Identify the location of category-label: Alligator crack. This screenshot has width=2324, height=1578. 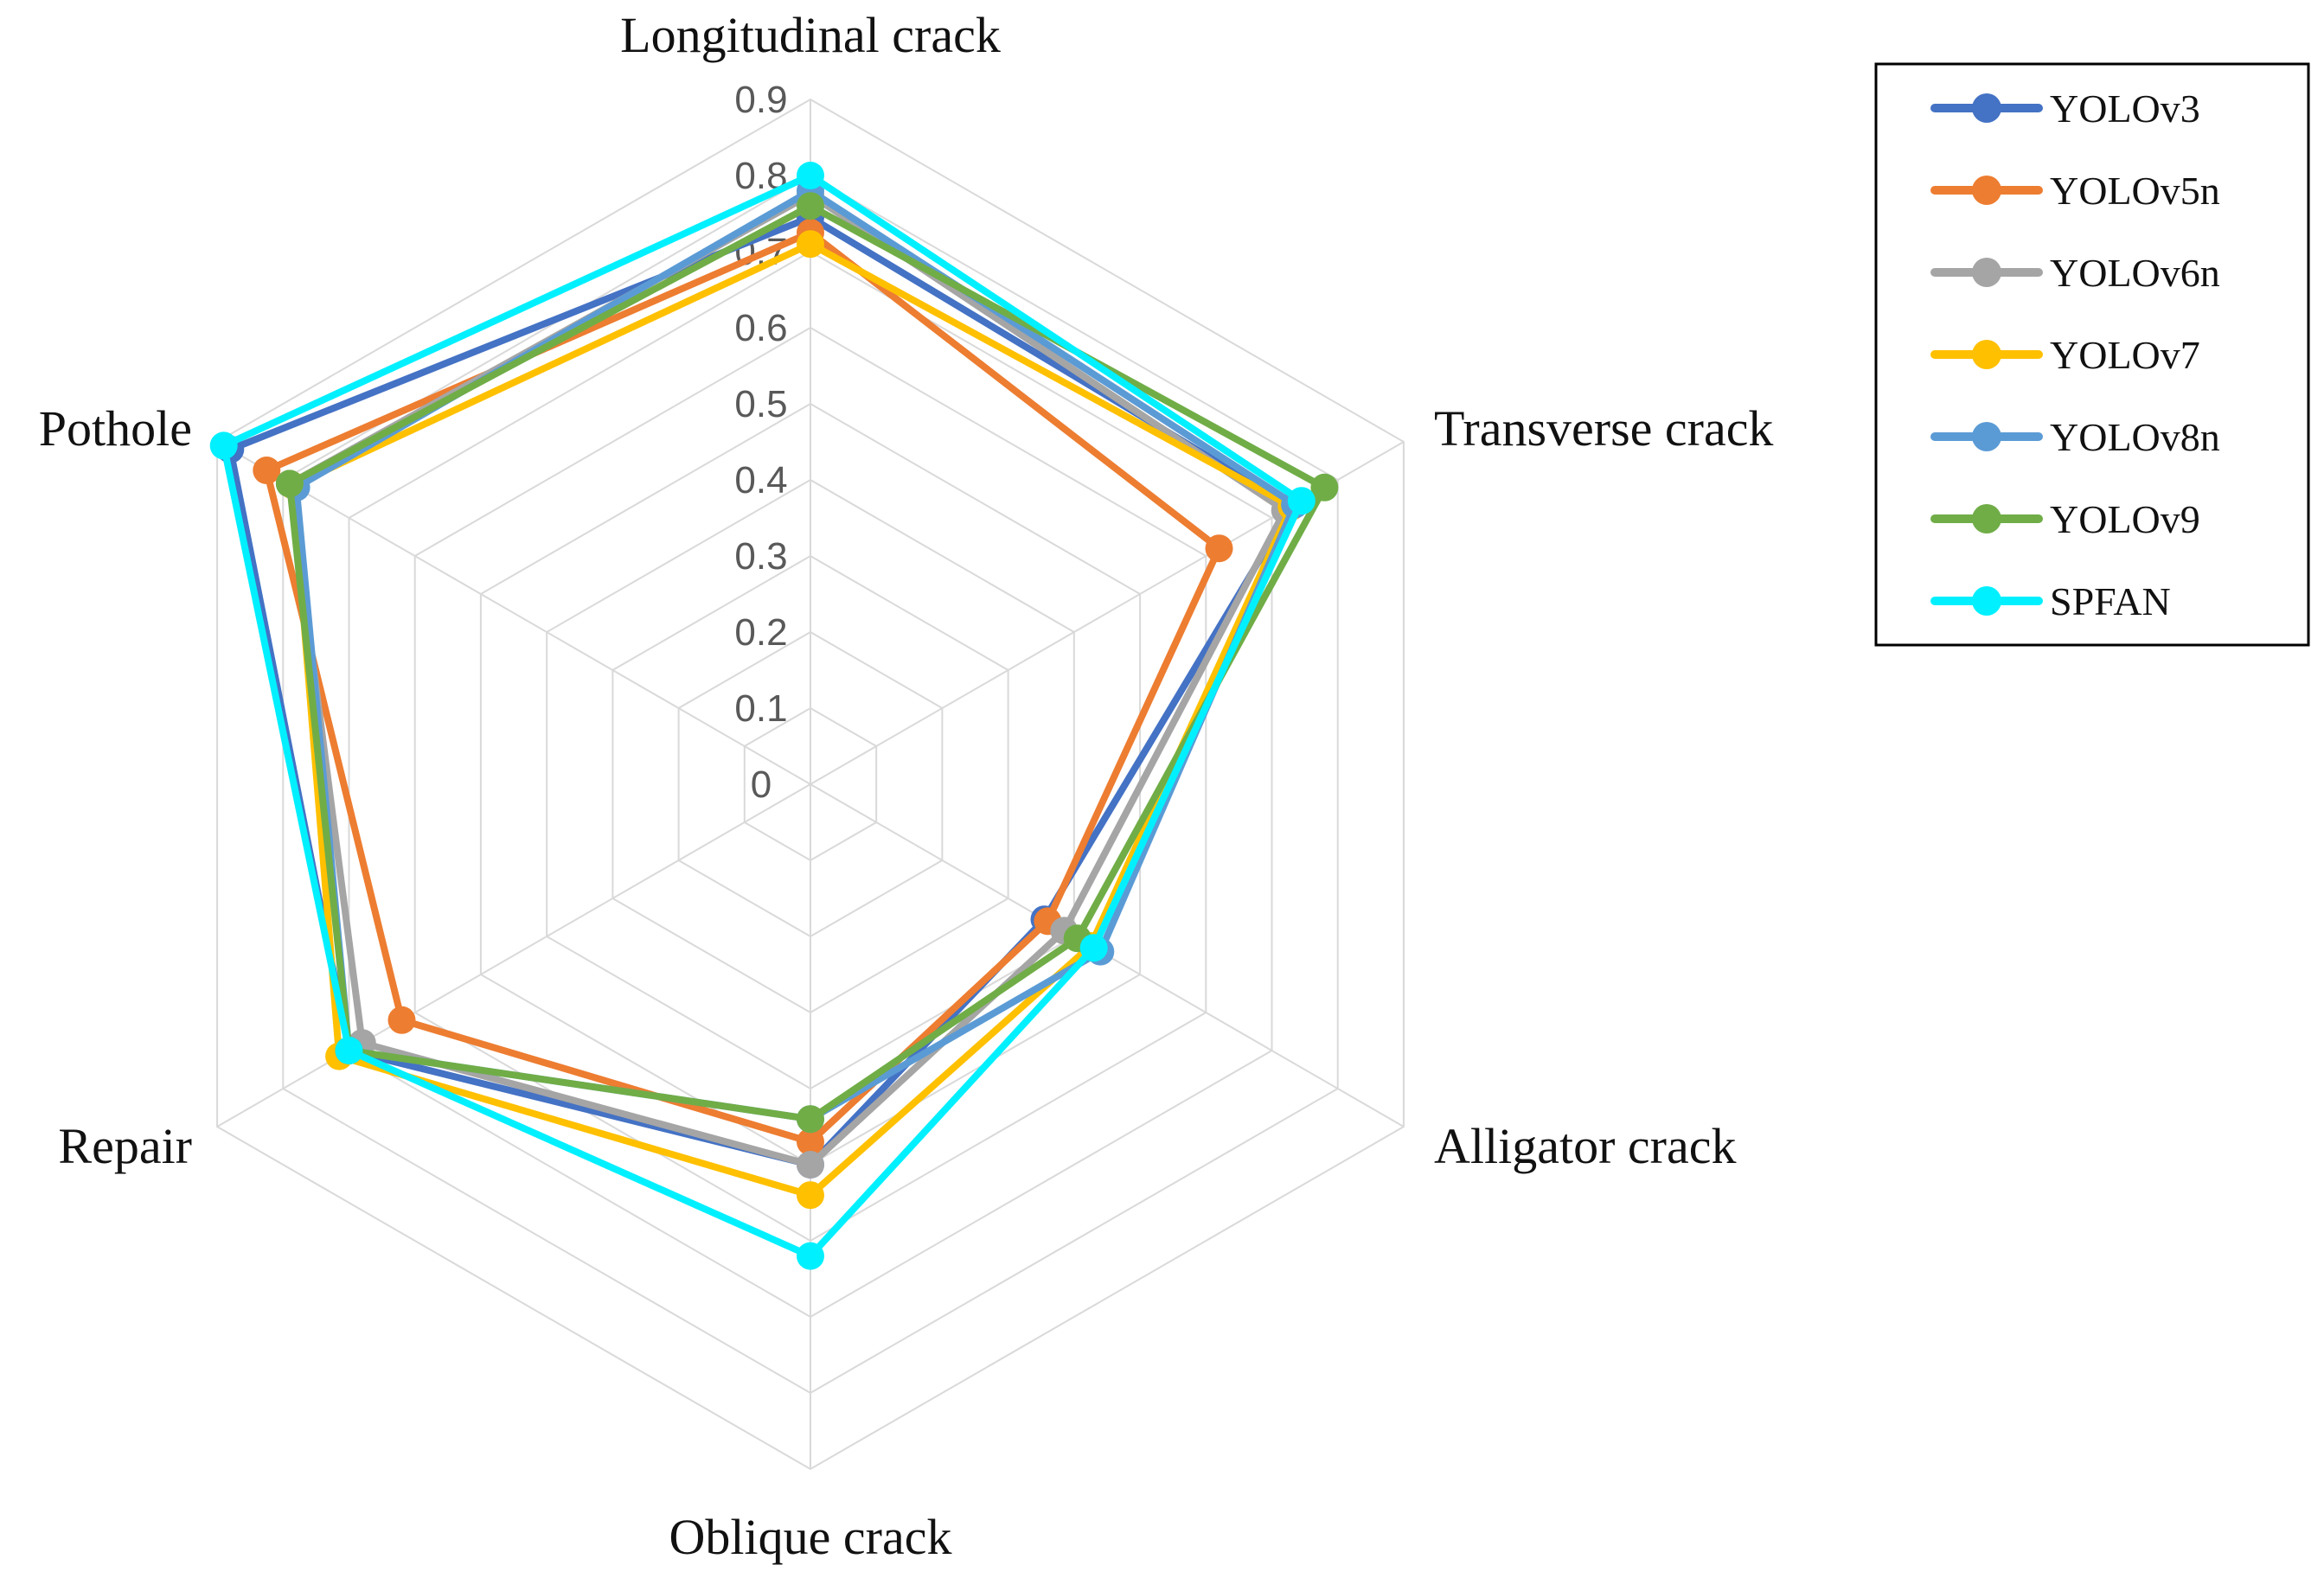
(1585, 1146).